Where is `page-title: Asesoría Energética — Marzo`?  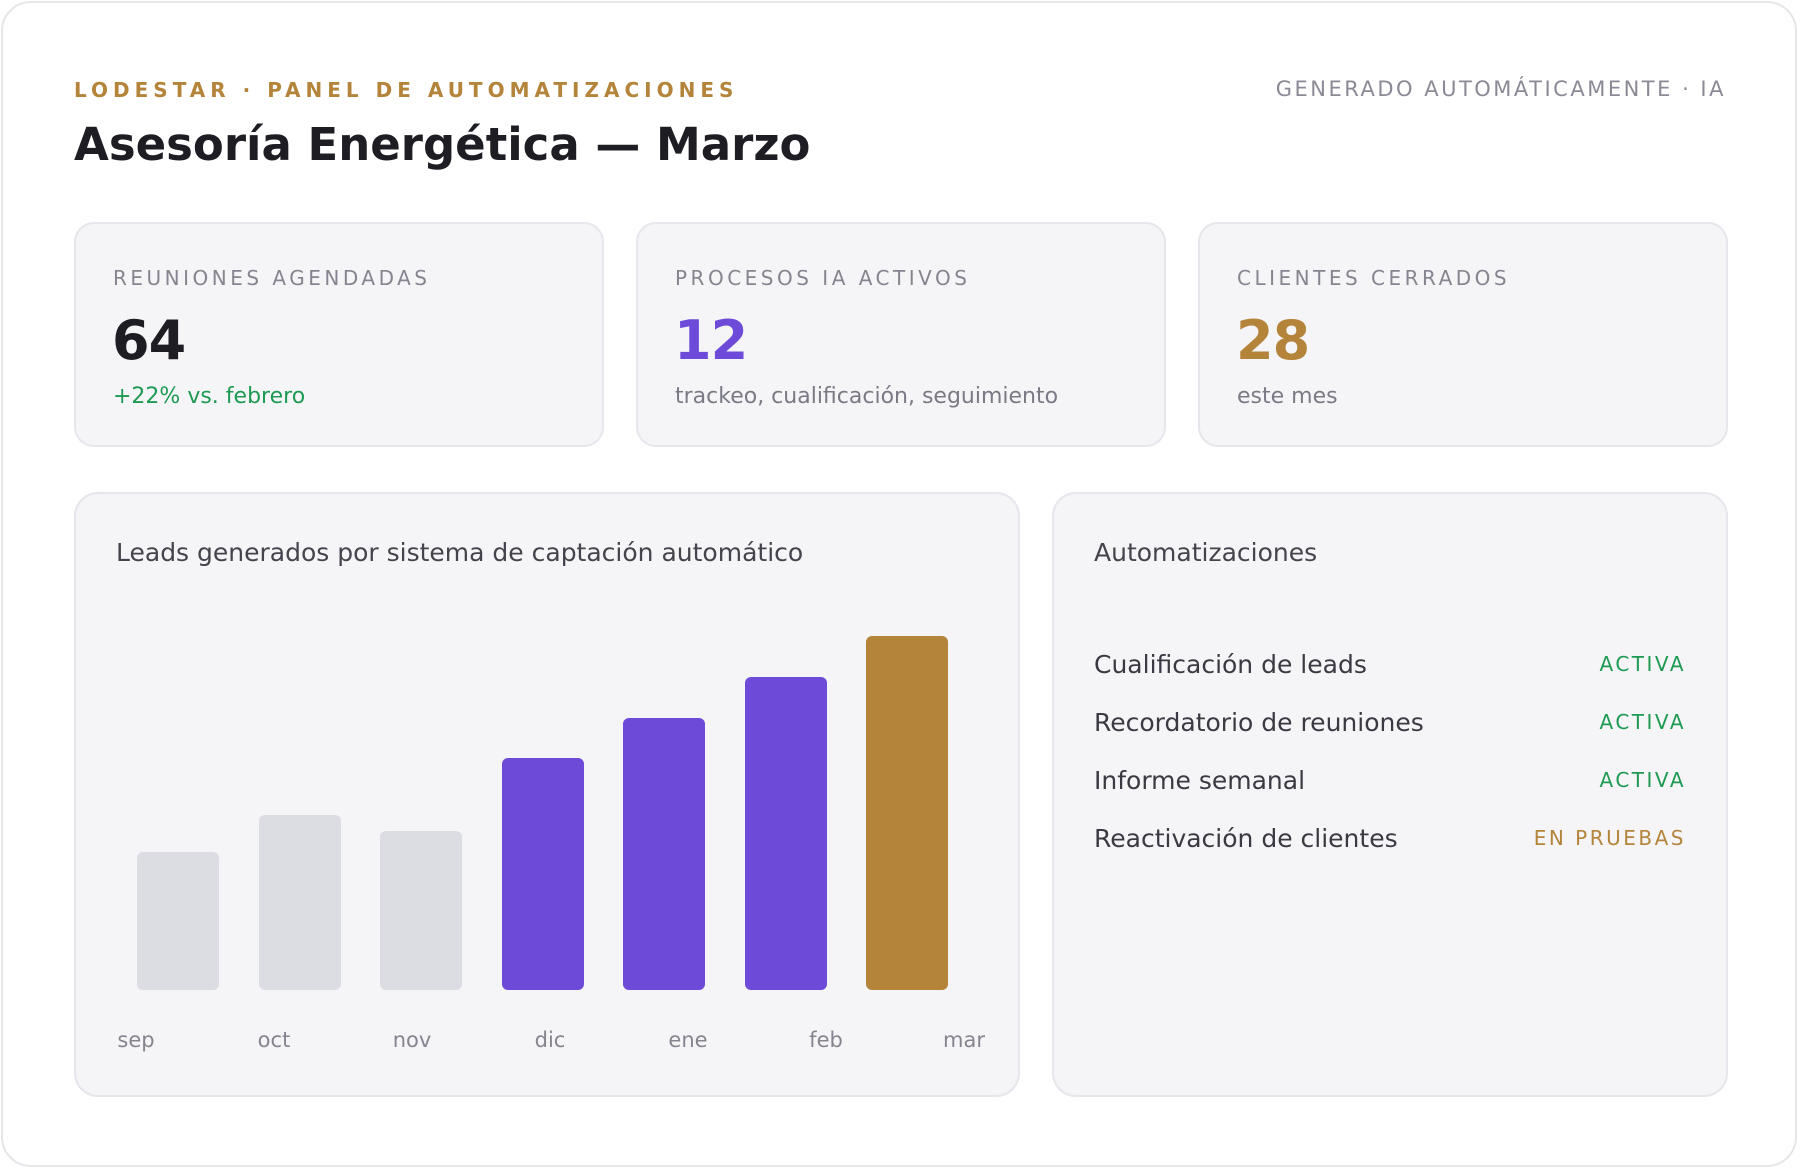 page-title: Asesoría Energética — Marzo is located at coordinates (442, 144).